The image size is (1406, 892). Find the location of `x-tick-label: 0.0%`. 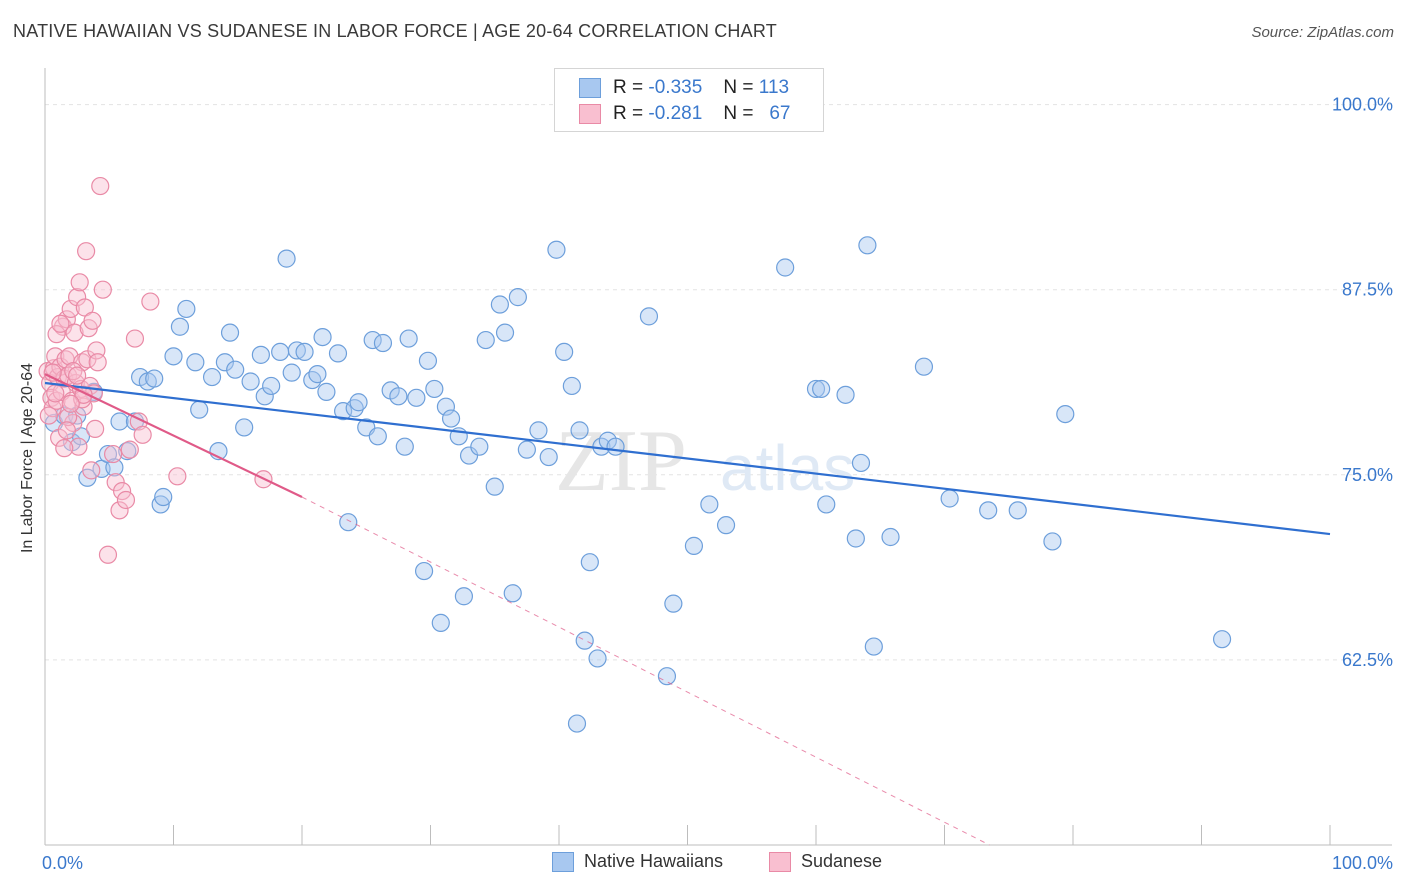

x-tick-label: 0.0% is located at coordinates (62, 863).